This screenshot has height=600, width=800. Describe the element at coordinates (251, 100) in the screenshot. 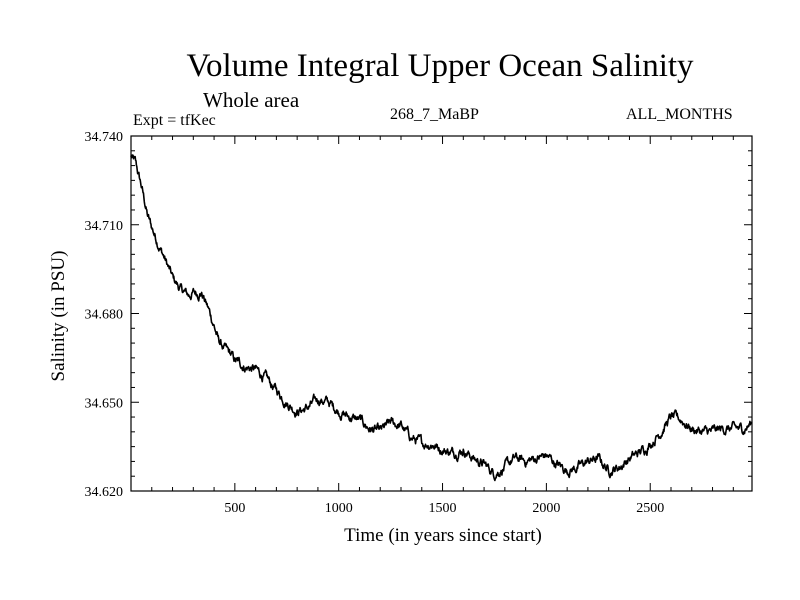

I see `chart-subtitle: Whole area` at that location.